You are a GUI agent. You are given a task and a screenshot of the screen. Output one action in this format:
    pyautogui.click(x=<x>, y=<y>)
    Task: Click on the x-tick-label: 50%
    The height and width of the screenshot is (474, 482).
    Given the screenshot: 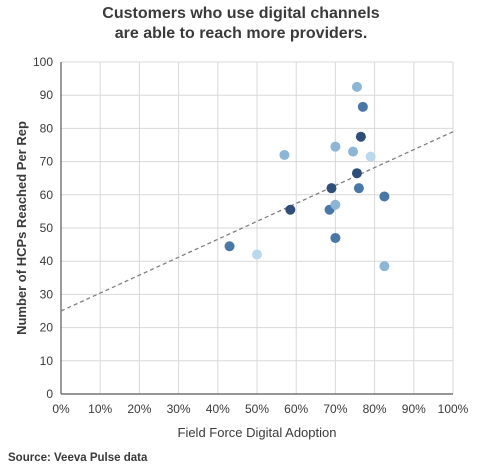 What is the action you would take?
    pyautogui.click(x=257, y=409)
    